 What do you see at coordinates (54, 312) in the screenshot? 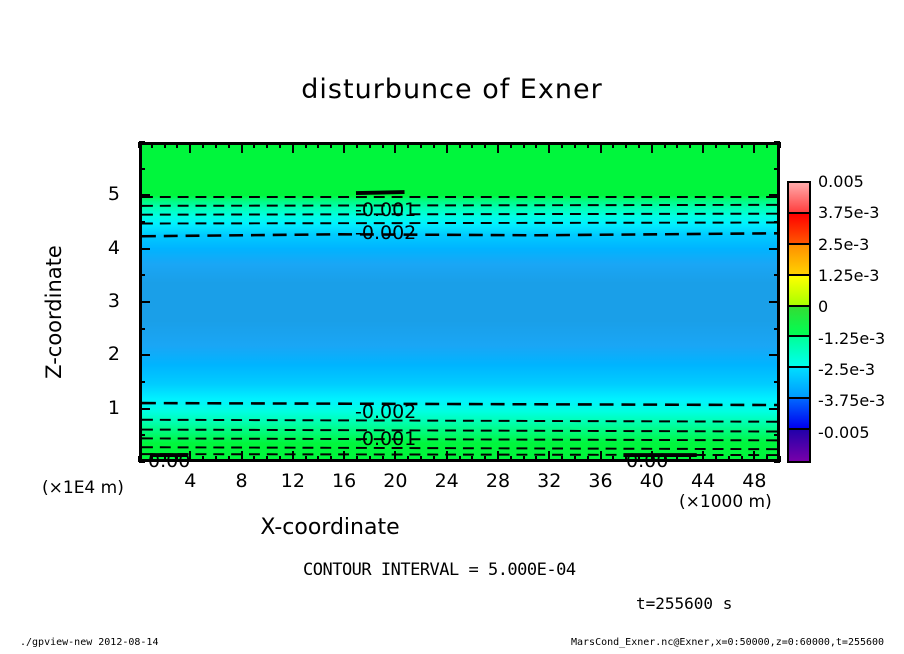
I see `y-axis-title: Z-coordinate` at bounding box center [54, 312].